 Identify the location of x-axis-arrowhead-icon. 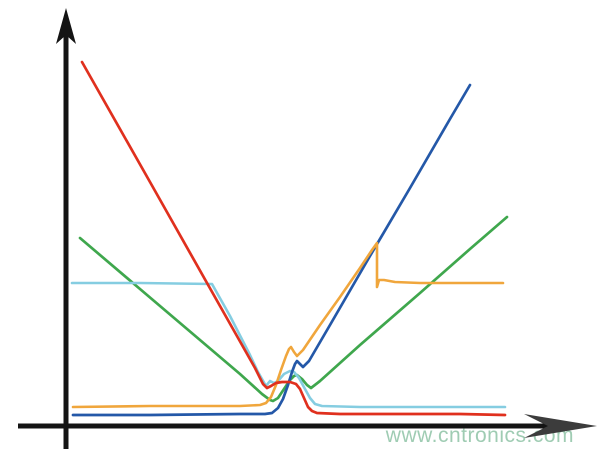
(560, 426).